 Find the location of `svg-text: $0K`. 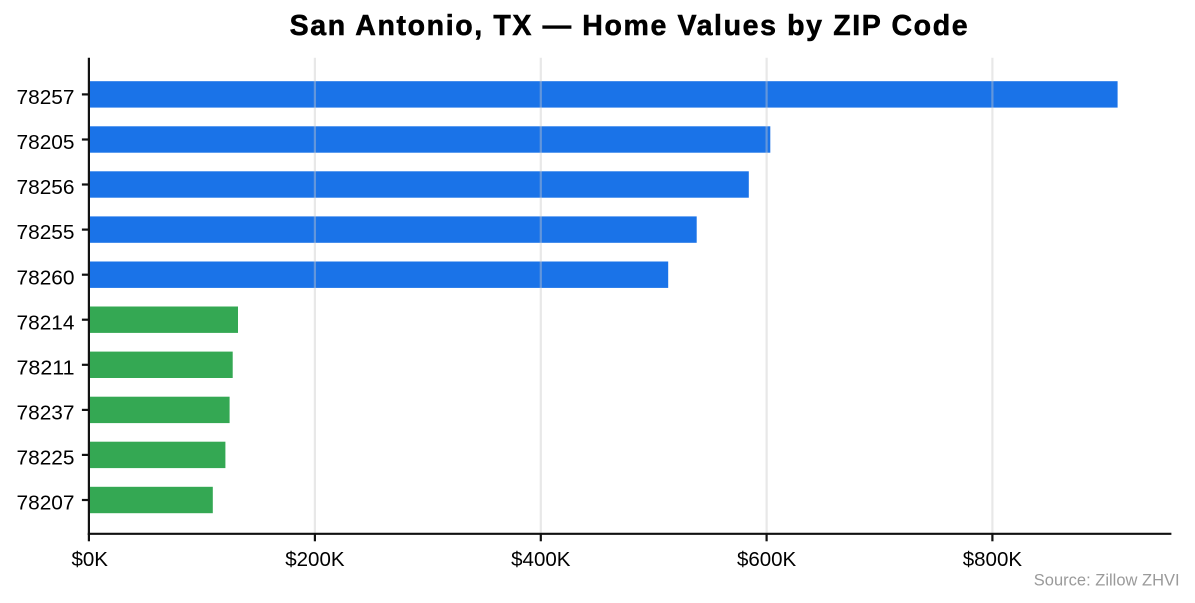

svg-text: $0K is located at coordinates (89, 559).